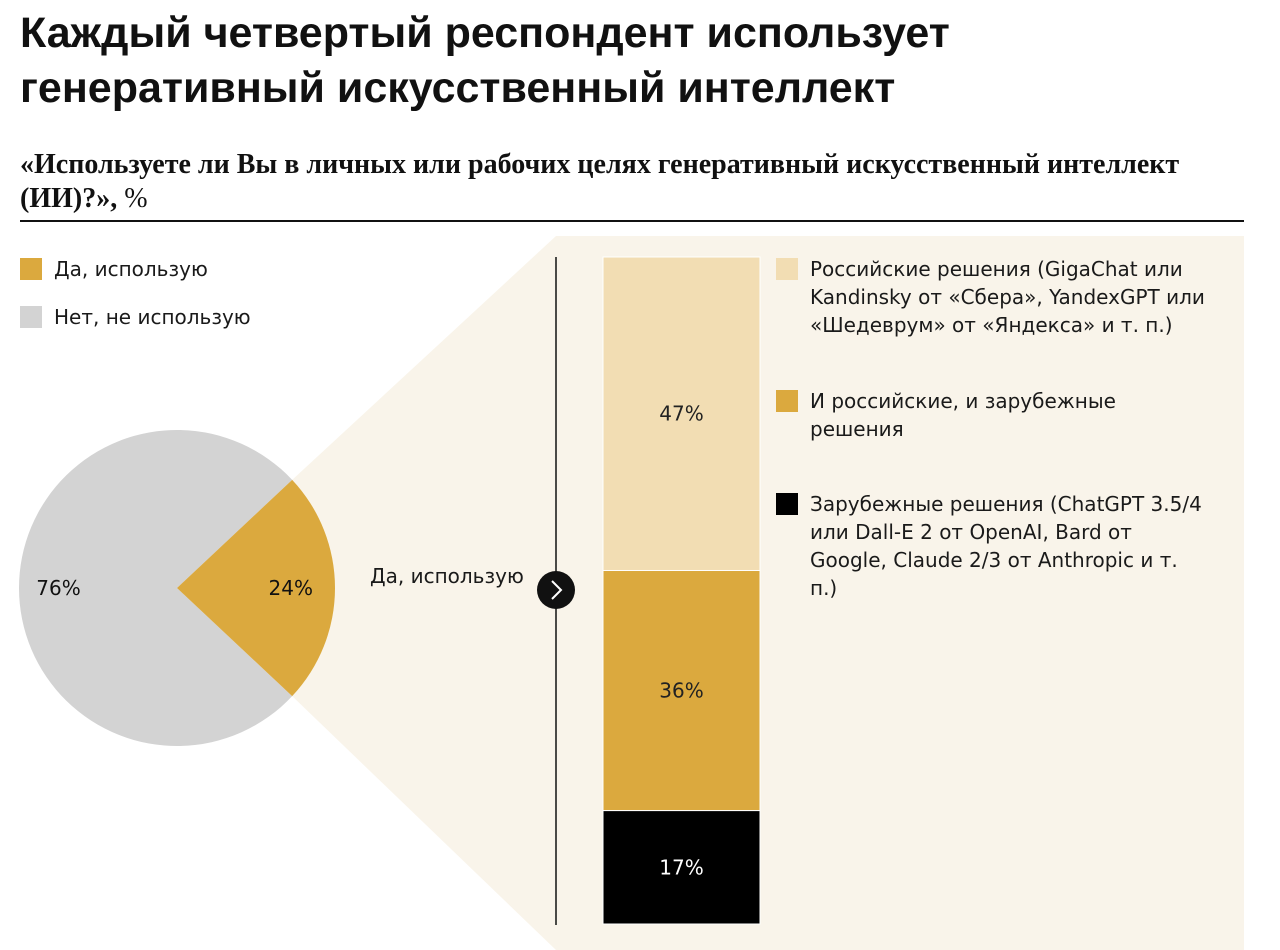  I want to click on bar-label-russian: 47%, so click(681, 414).